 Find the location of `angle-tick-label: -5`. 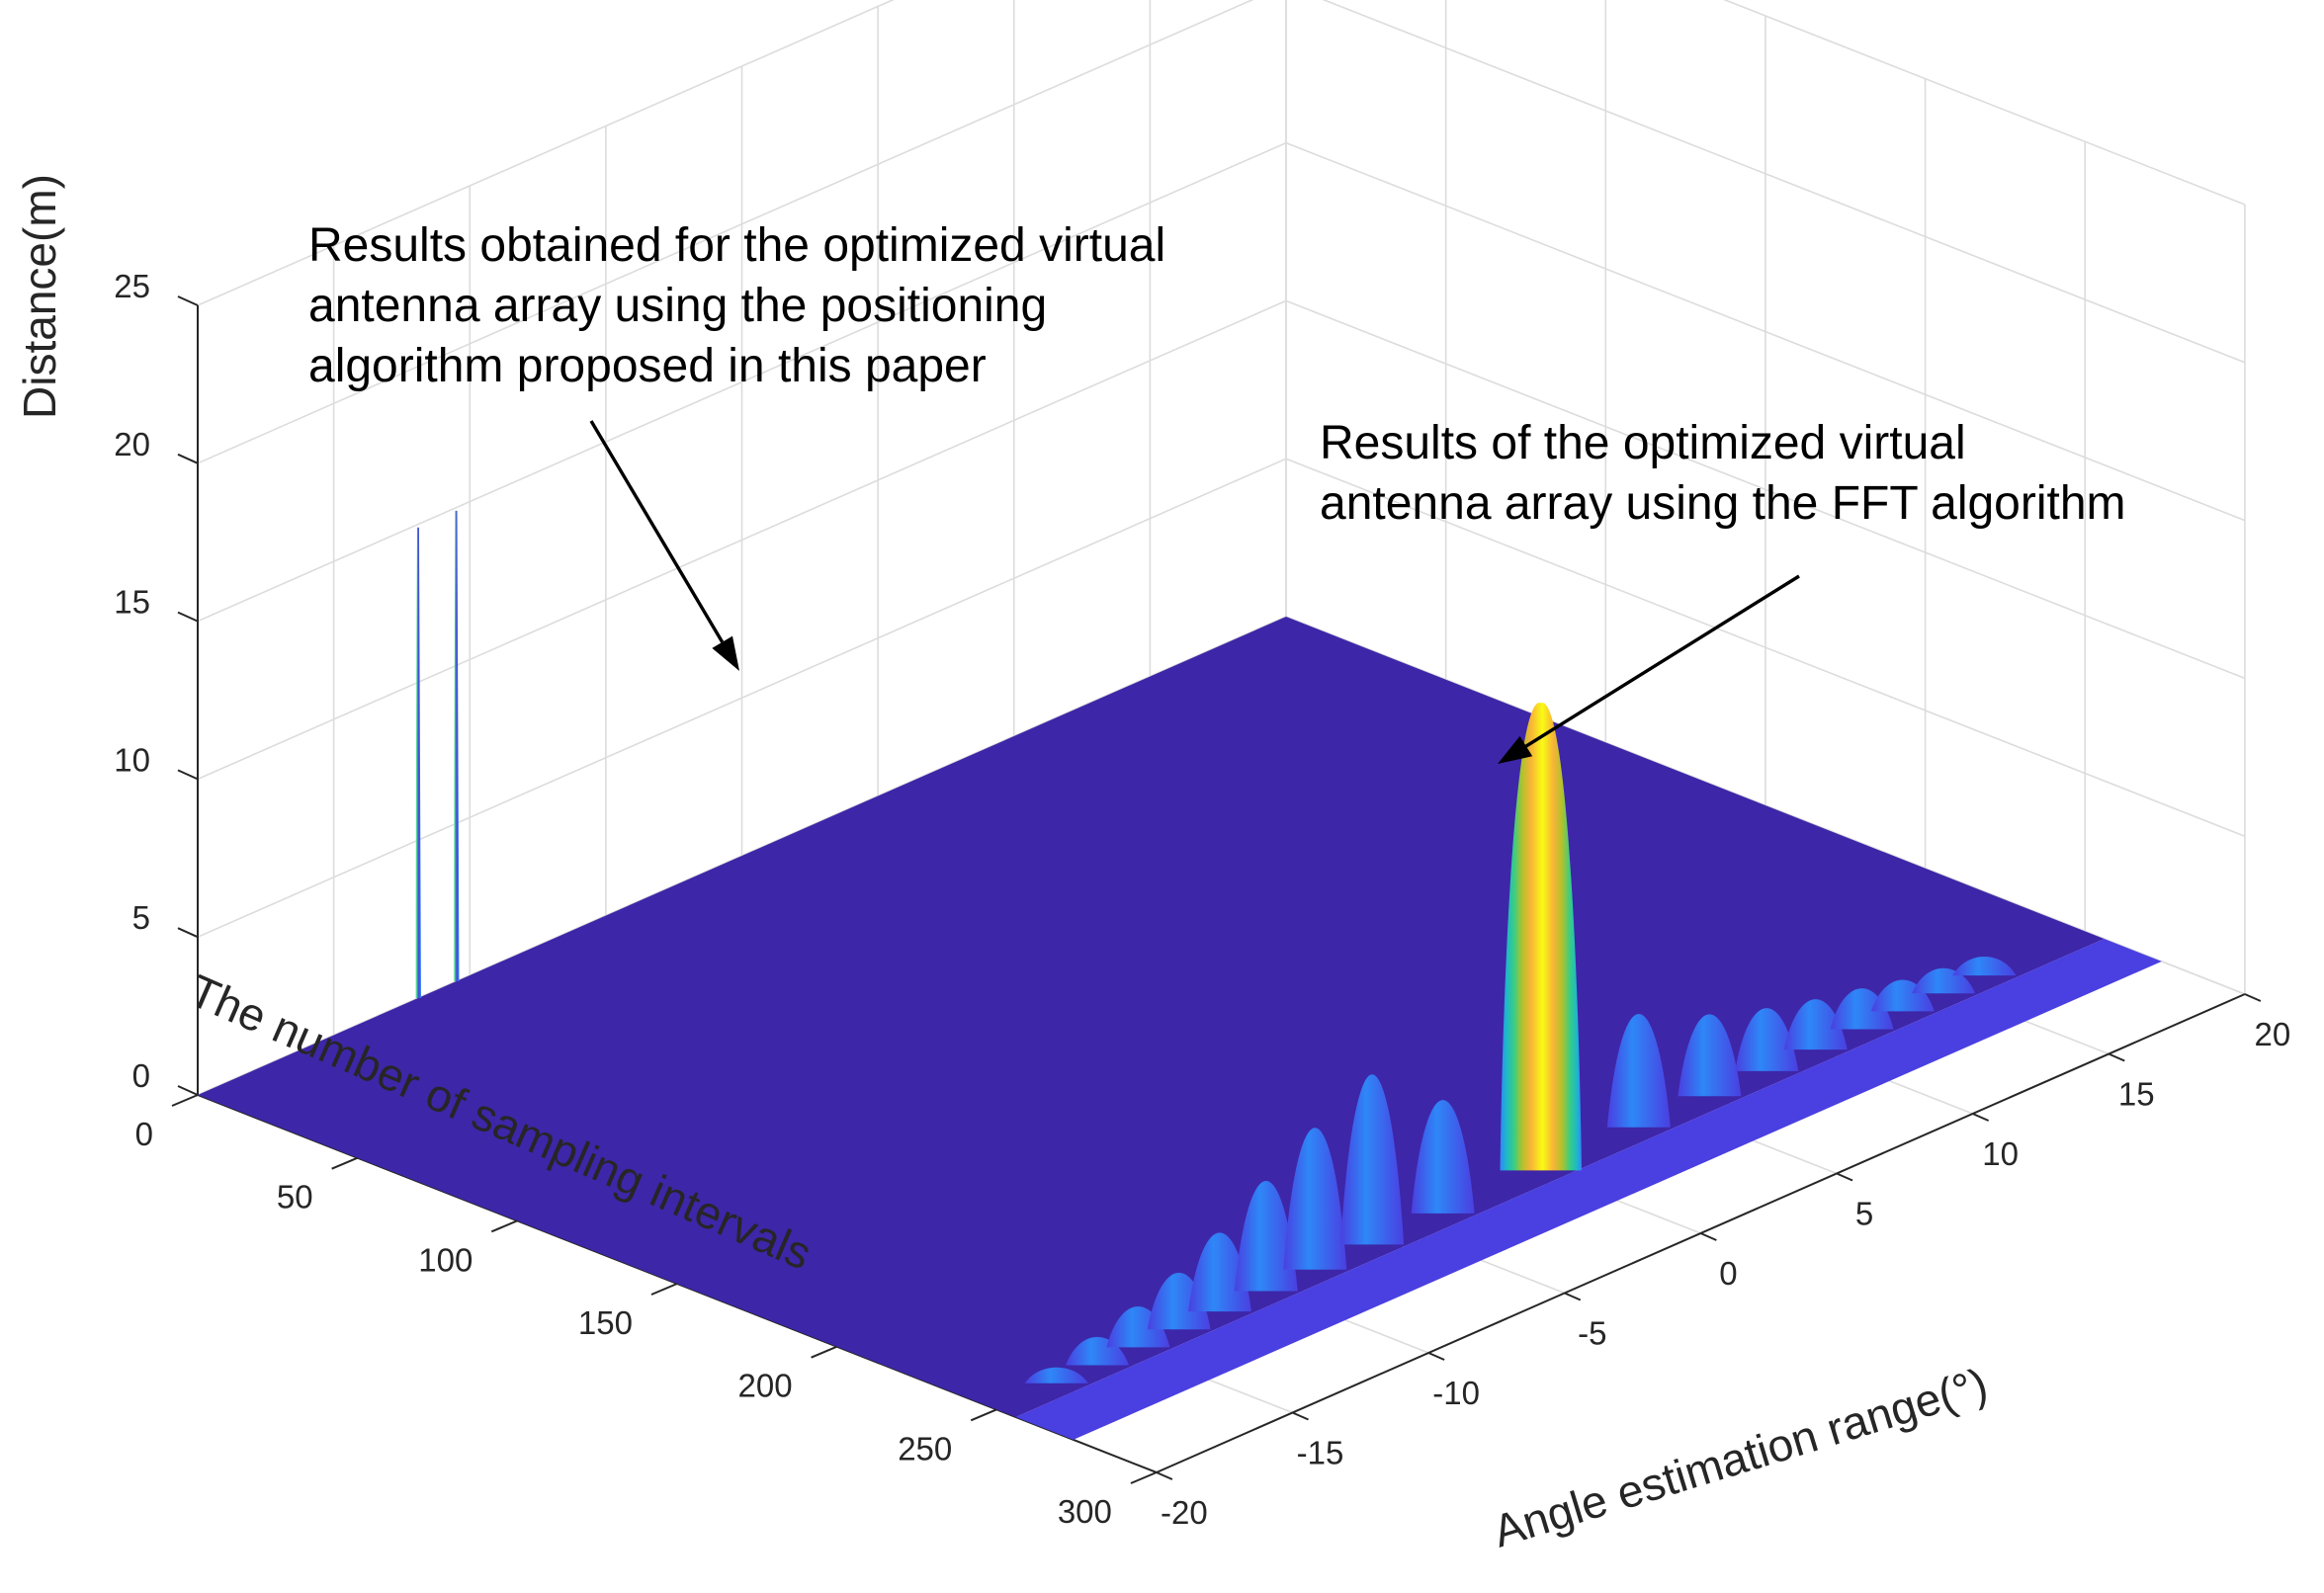

angle-tick-label: -5 is located at coordinates (1592, 1332).